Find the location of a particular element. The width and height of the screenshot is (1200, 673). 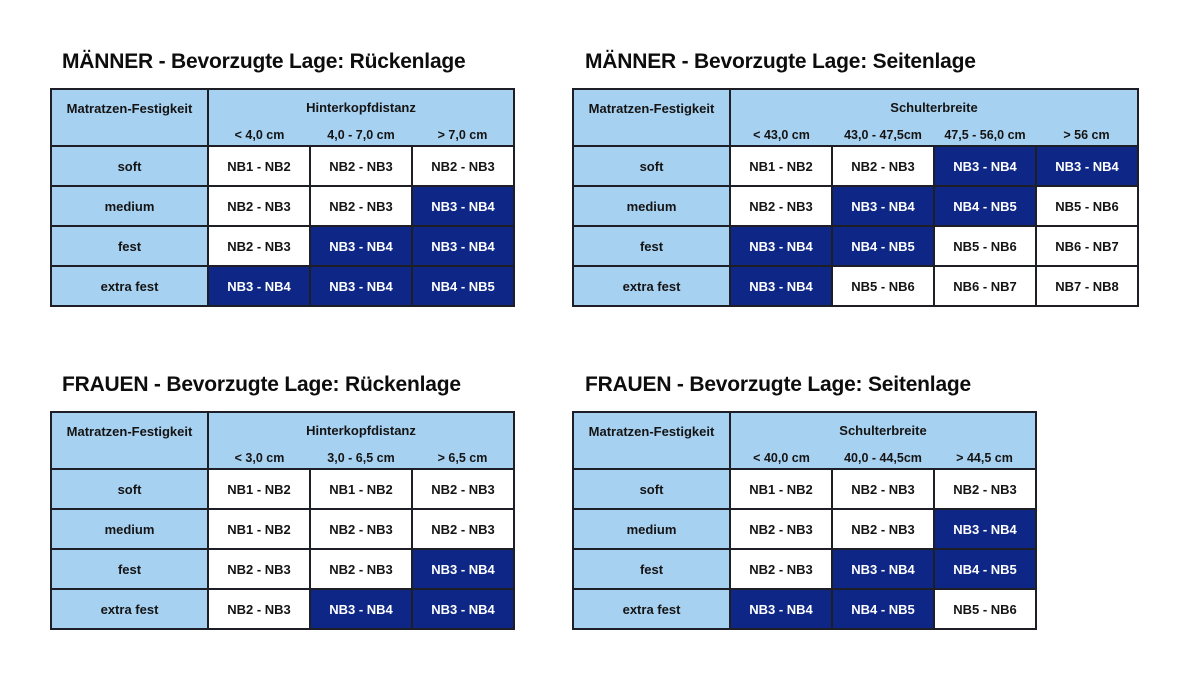

table-row: extra fest NB3 - NB4 NB3 - NB4 NB4 - NB5 is located at coordinates (282, 286).